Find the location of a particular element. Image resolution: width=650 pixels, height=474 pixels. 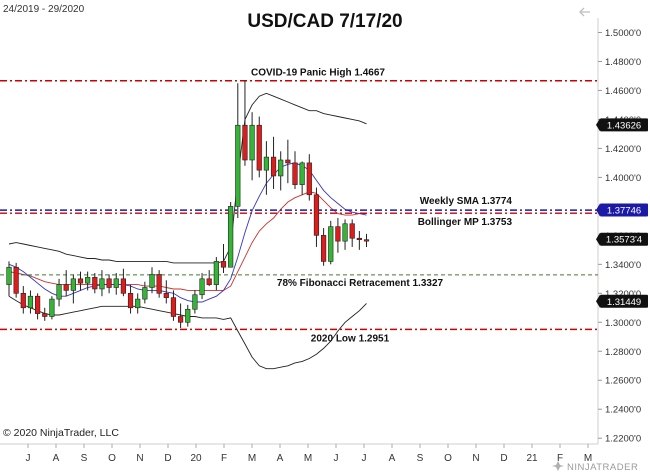

copyright-text: © 2020 NinjaTrader, LLC is located at coordinates (61, 433).